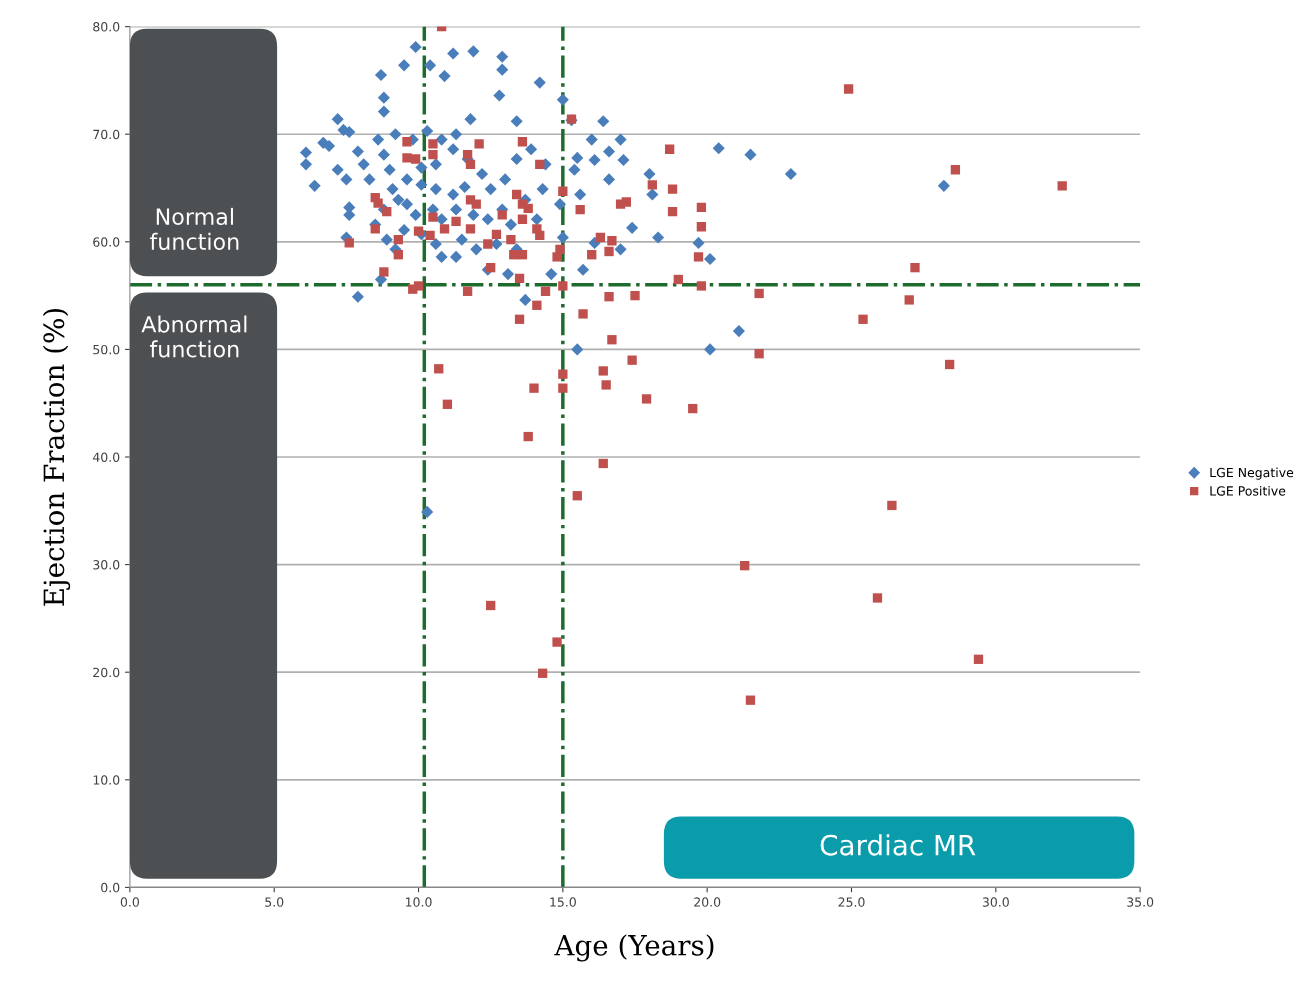 Image resolution: width=1312 pixels, height=986 pixels. I want to click on y-tick-label: 10.0, so click(106, 780).